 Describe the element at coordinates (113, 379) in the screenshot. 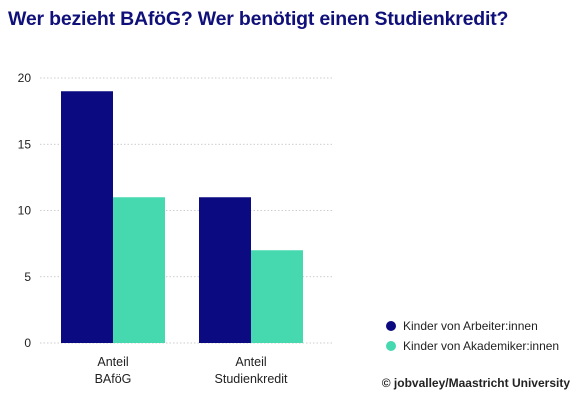

I see `x-tick-label-1-line-2: BAföG` at that location.